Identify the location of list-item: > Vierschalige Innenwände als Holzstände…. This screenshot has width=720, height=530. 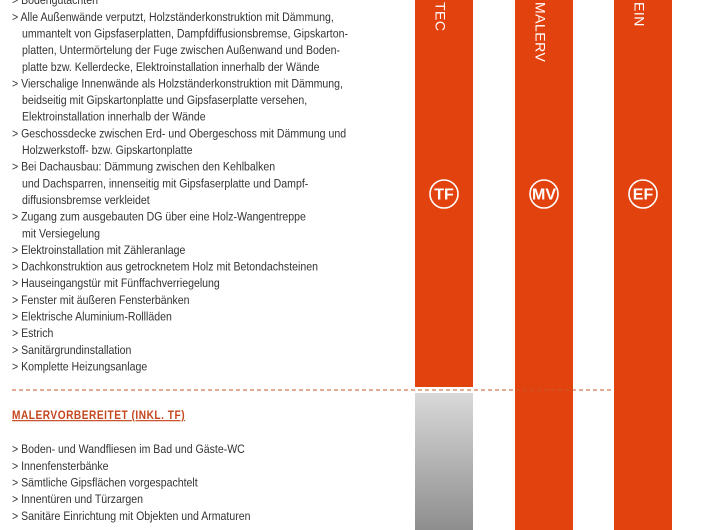
(177, 84).